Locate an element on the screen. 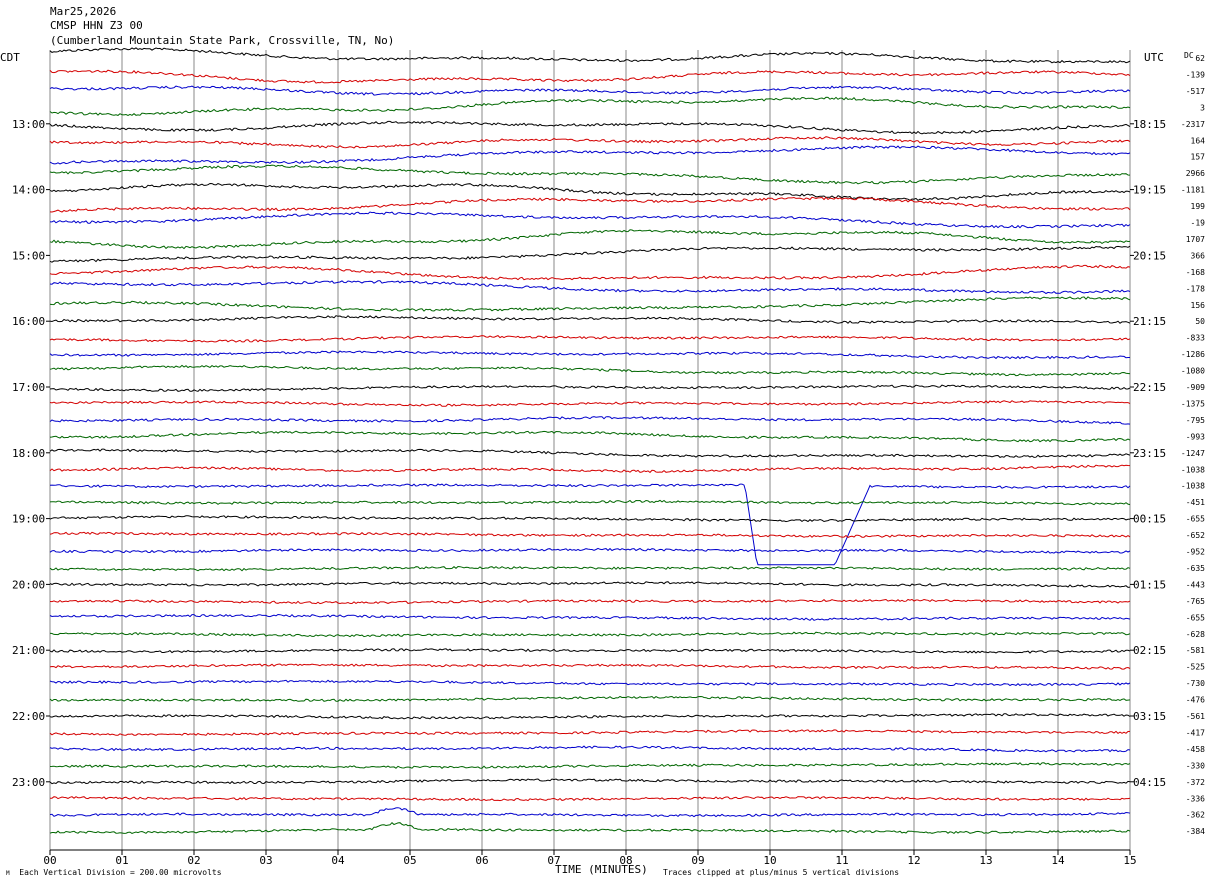 The image size is (1210, 886). dc-offset-value: -1375 is located at coordinates (1193, 403).